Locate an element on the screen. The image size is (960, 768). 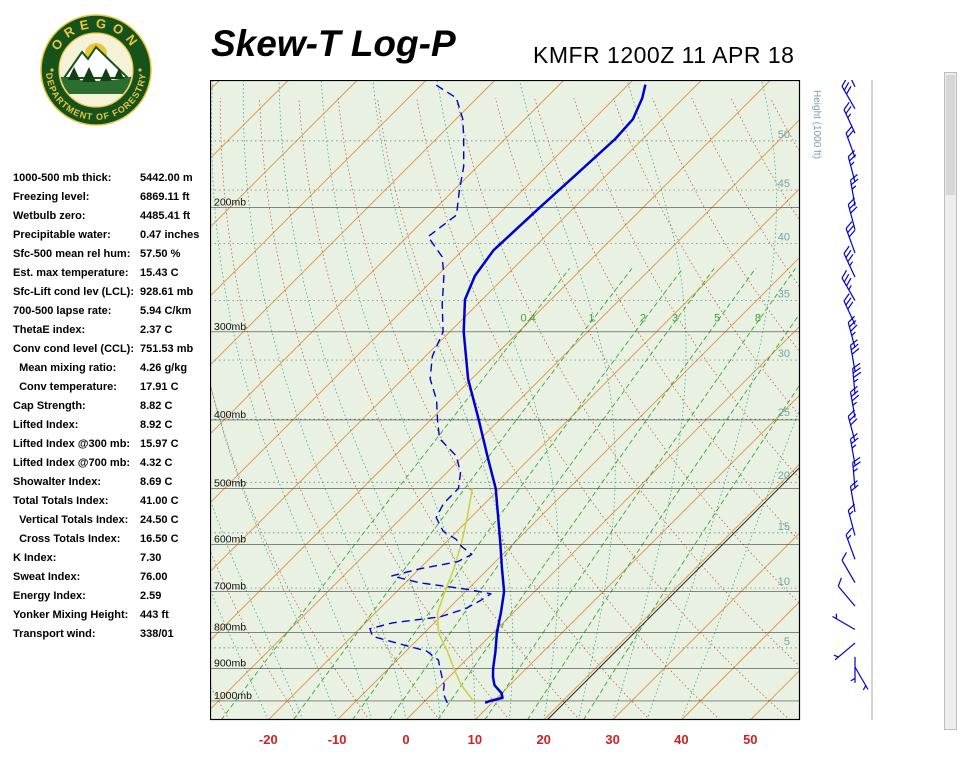
index-row: Lifted Index @700 mb: 4.32 C is located at coordinates (113, 462).